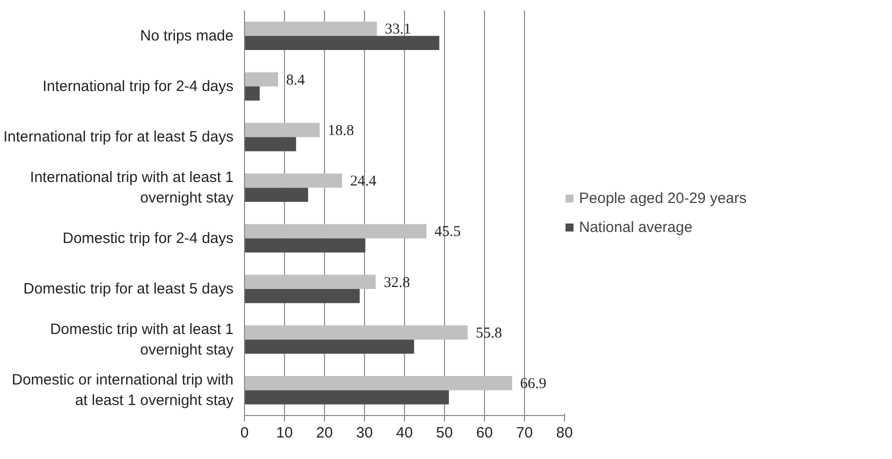 Image resolution: width=892 pixels, height=459 pixels. What do you see at coordinates (635, 227) in the screenshot?
I see `legend-label: National average` at bounding box center [635, 227].